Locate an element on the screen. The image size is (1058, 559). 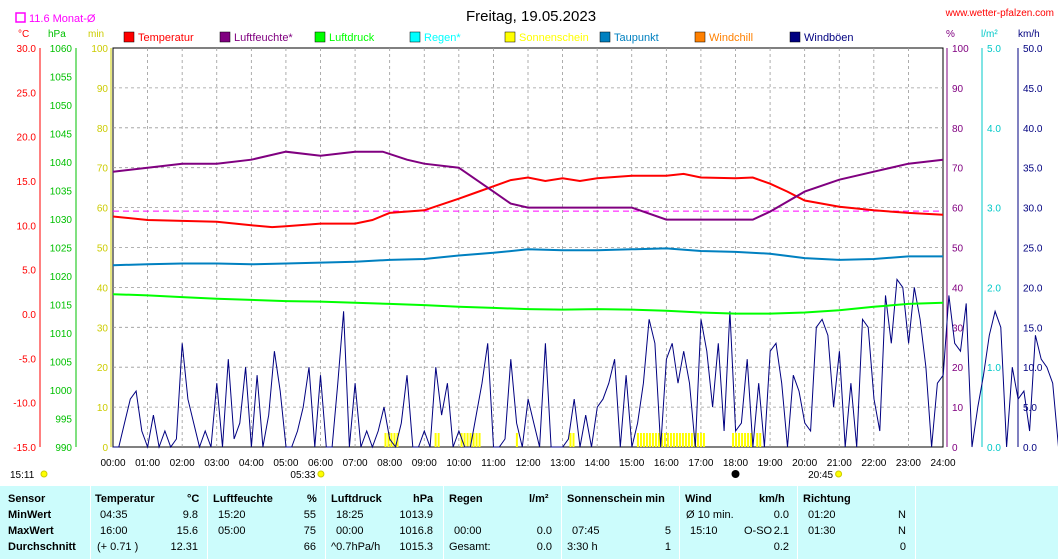
time-marker-label: 15:11 is located at coordinates (22, 475).